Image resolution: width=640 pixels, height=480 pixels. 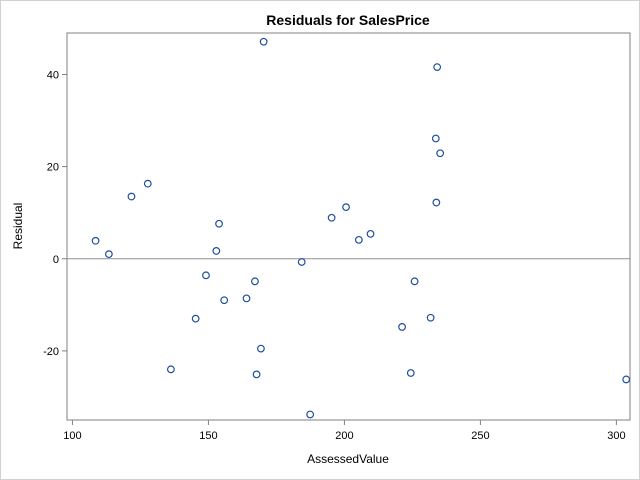 I want to click on y-tick-label: 40, so click(x=53, y=75).